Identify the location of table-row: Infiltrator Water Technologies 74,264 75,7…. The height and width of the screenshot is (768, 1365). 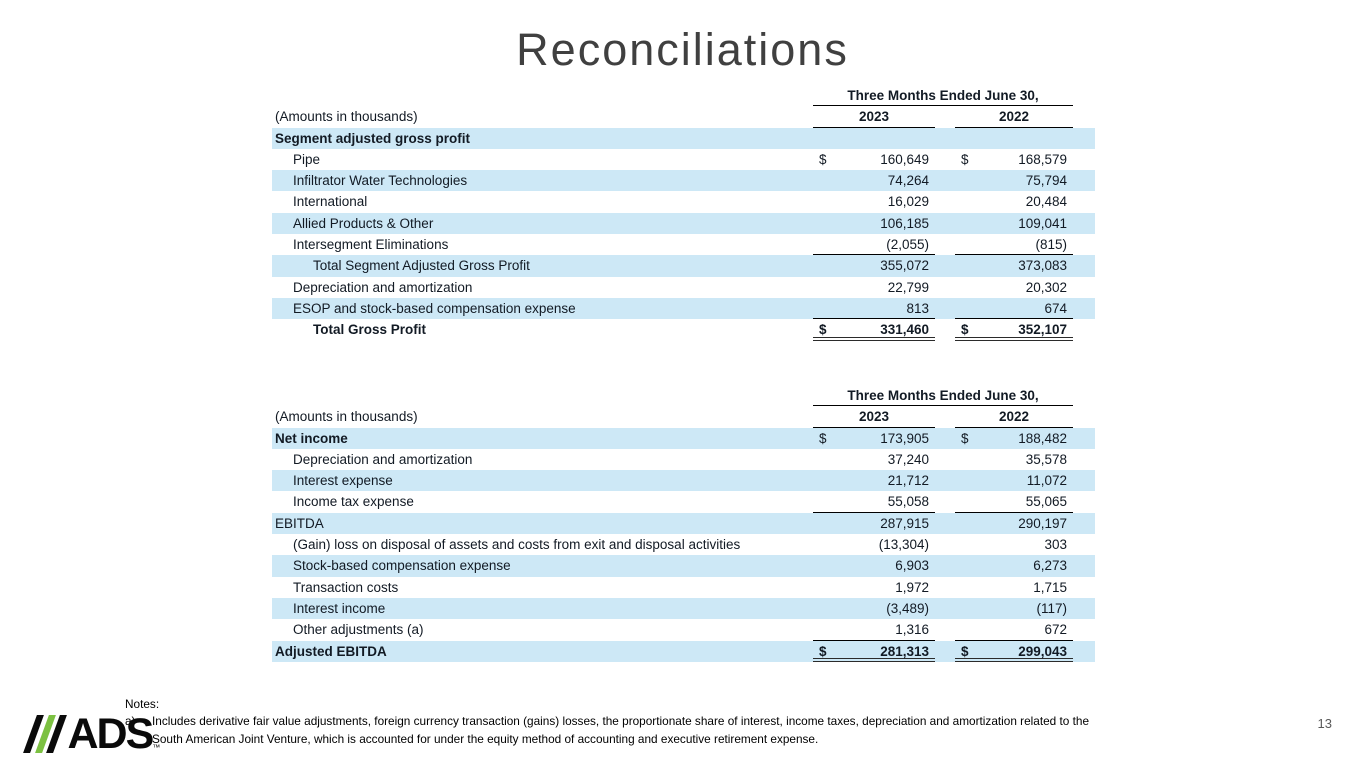
(683, 181).